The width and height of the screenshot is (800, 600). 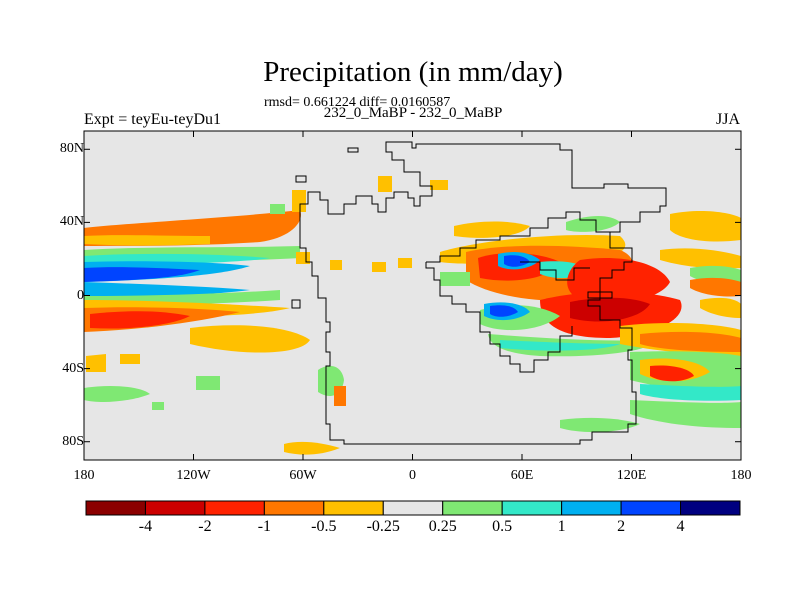 I want to click on stats-line: rmsd= 0.661224 diff= 0.0160587, so click(x=357, y=102).